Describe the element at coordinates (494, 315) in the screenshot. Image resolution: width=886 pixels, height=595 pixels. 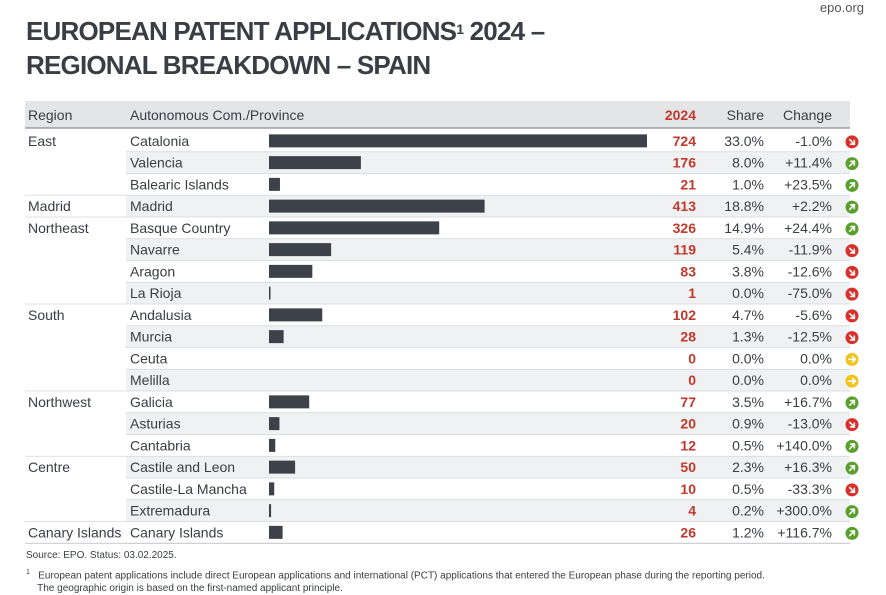
I see `table-row: Andalusia 102 4.7% -5.6%` at that location.